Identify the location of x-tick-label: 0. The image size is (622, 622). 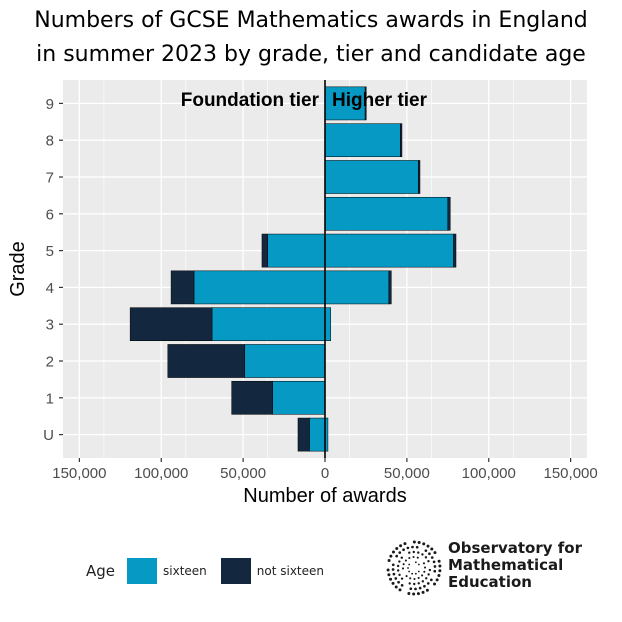
(325, 473).